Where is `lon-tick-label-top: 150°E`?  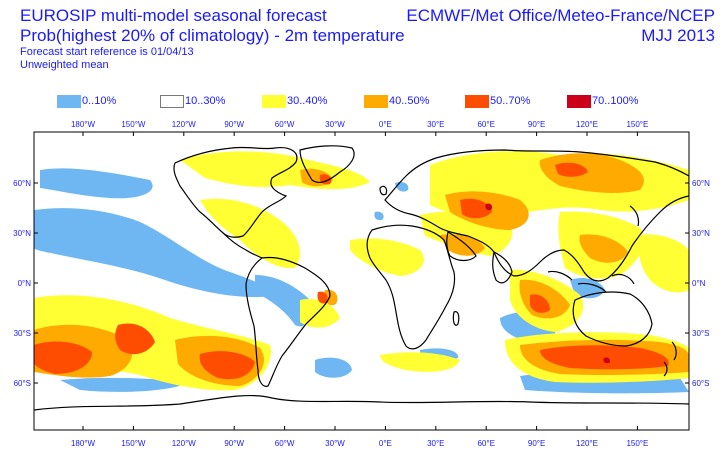 lon-tick-label-top: 150°E is located at coordinates (637, 124).